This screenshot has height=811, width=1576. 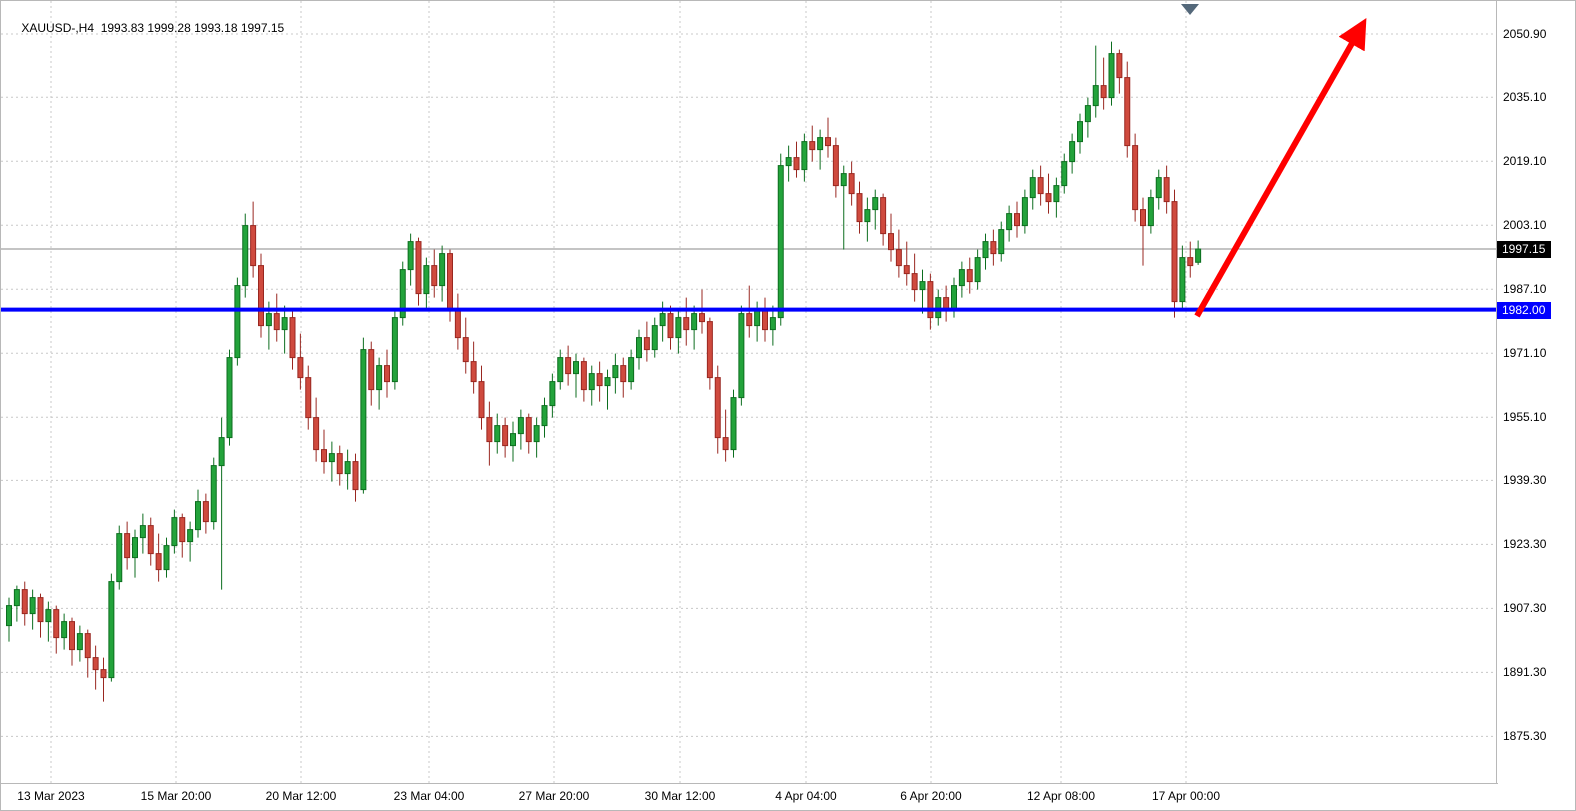 I want to click on current-price-tag: 1997.15, so click(x=1524, y=249).